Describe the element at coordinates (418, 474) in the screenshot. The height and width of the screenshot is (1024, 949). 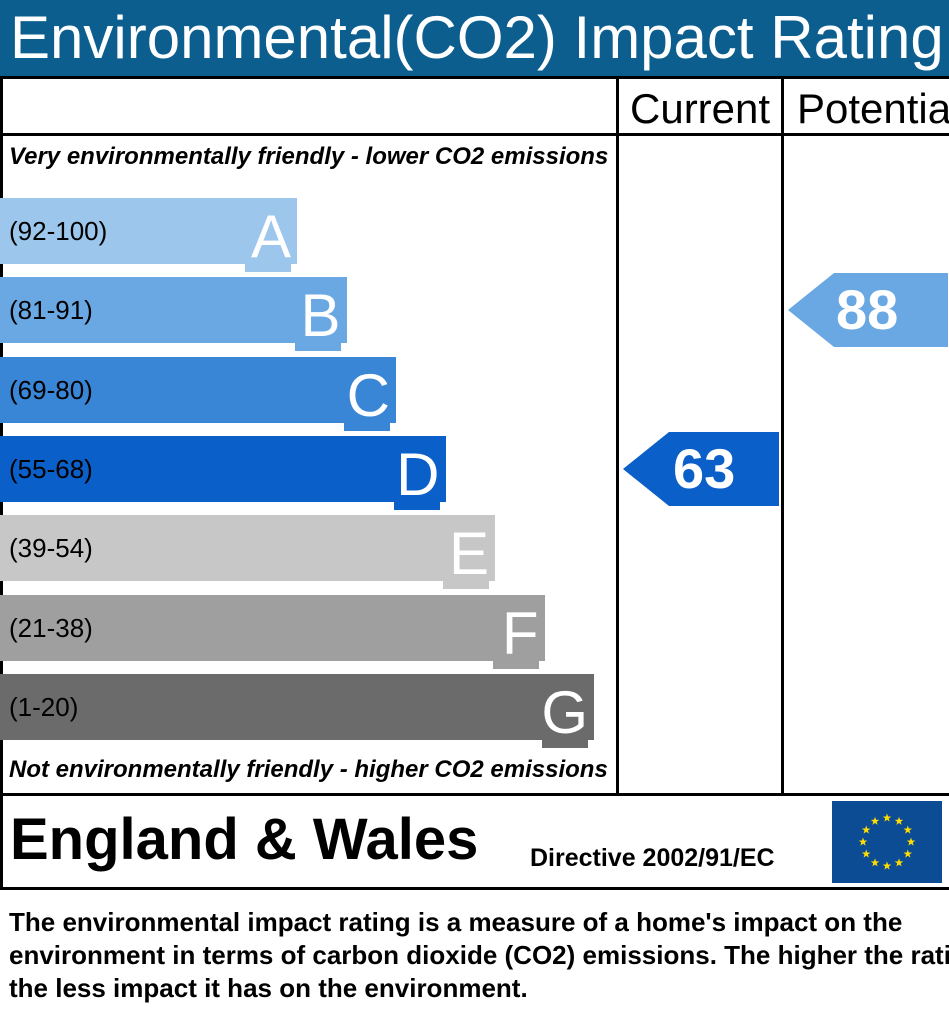
I see `band-d-letter: D` at that location.